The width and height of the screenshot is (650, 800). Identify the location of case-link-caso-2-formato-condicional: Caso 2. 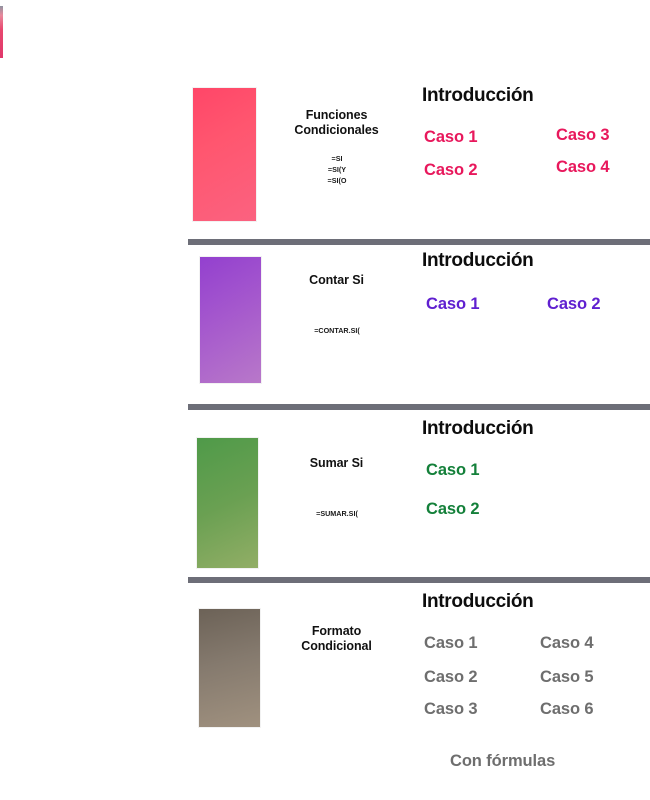
(451, 677).